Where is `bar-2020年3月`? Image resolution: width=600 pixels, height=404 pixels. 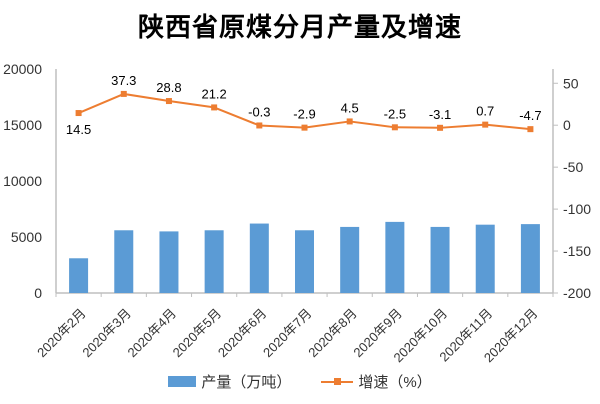
bar-2020年3月 is located at coordinates (124, 261).